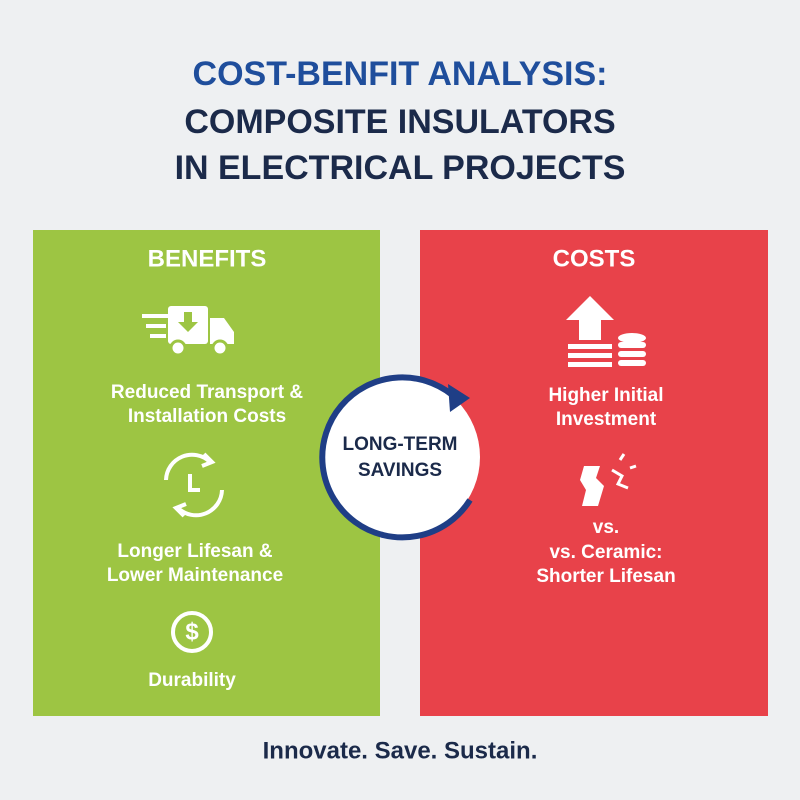 The width and height of the screenshot is (800, 800). I want to click on benefit-text: Installation Costs, so click(207, 416).